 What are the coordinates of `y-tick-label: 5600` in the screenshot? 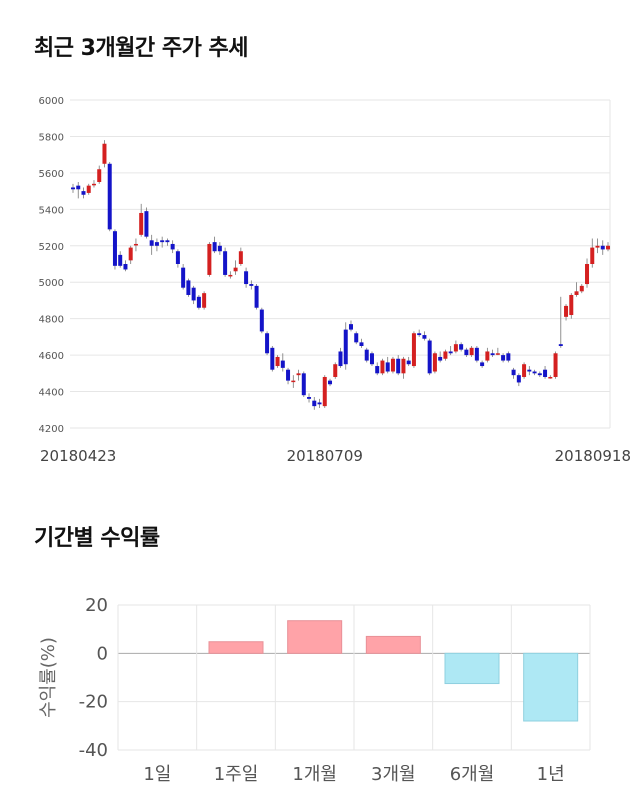 It's located at (51, 174).